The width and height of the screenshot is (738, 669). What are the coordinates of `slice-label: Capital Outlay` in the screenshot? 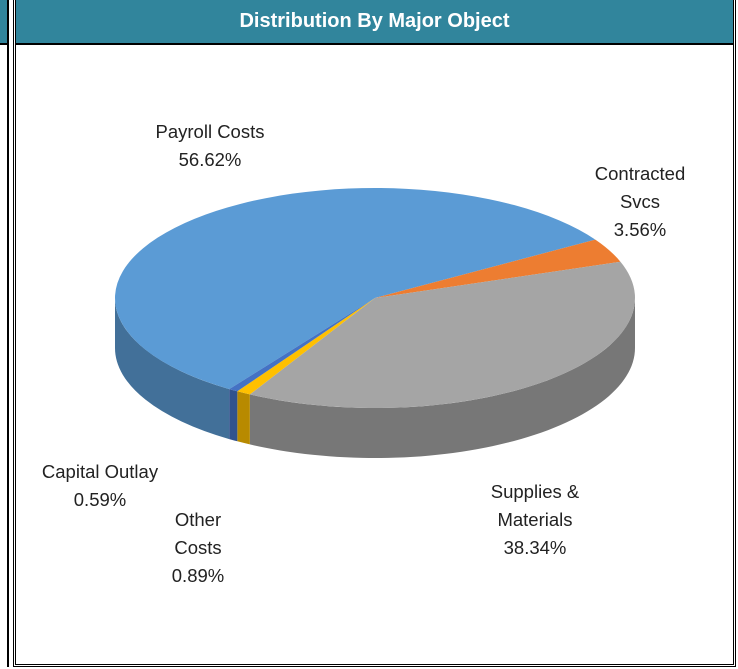 It's located at (100, 471).